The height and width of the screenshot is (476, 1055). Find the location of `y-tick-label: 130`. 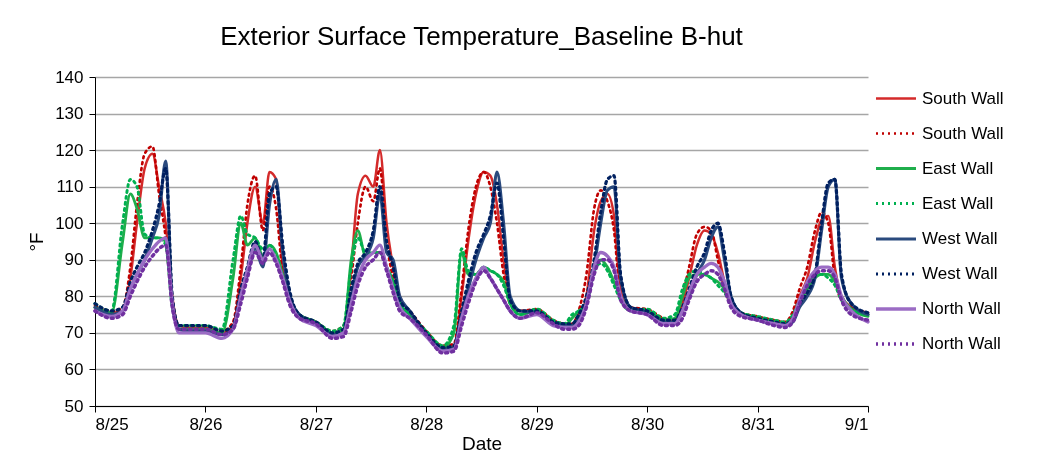

y-tick-label: 130 is located at coordinates (69, 114).